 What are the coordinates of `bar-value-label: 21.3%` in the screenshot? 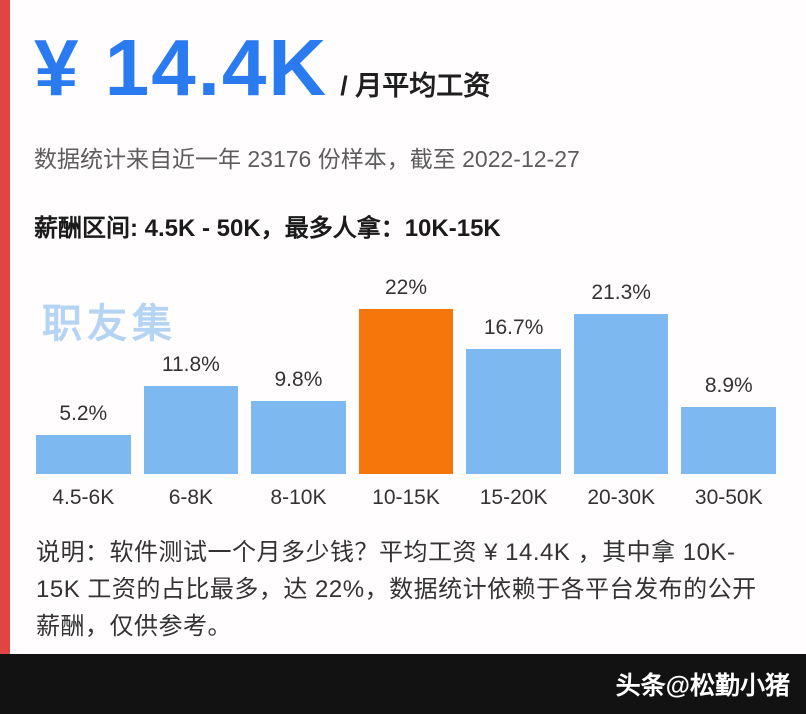 It's located at (621, 293).